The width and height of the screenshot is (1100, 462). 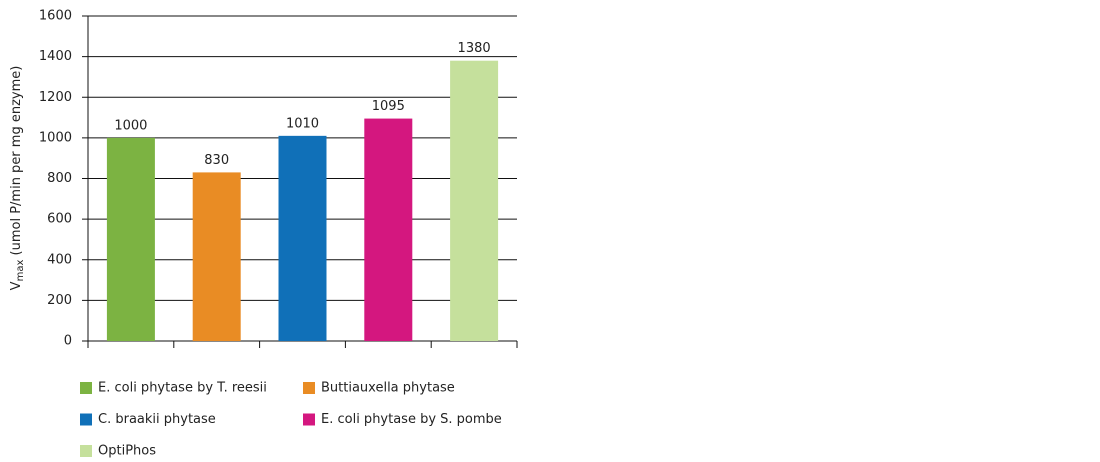 What do you see at coordinates (216, 160) in the screenshot?
I see `data-label: 830` at bounding box center [216, 160].